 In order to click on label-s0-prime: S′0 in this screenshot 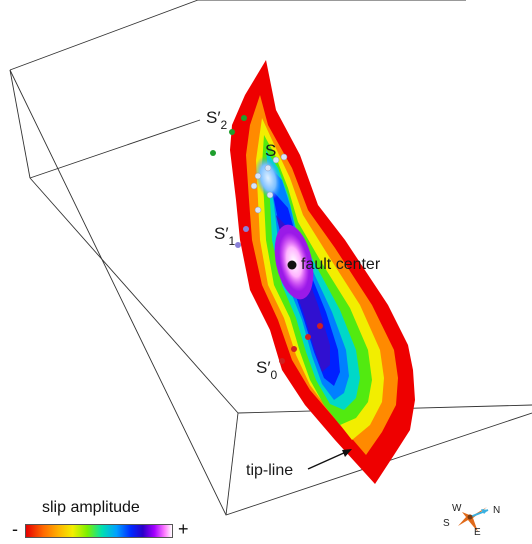, I will do `click(267, 370)`.